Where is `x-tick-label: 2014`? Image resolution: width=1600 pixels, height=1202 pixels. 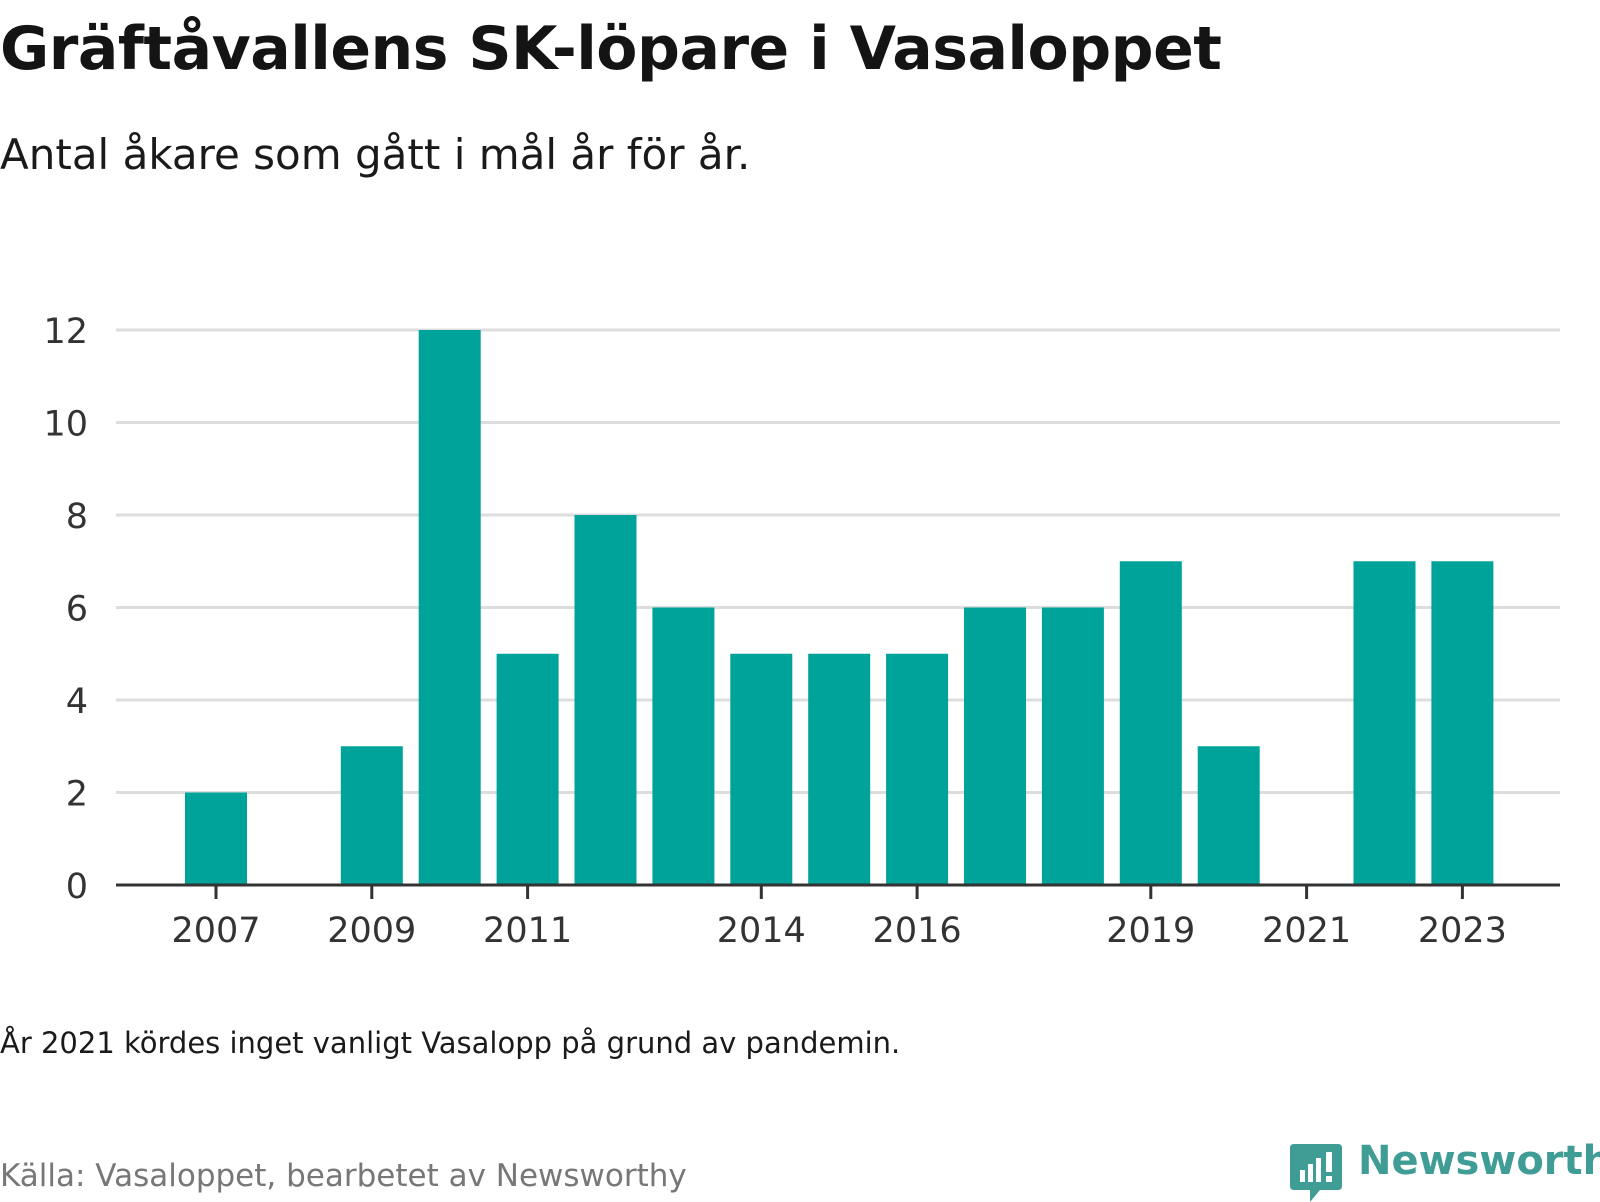 x-tick-label: 2014 is located at coordinates (761, 931).